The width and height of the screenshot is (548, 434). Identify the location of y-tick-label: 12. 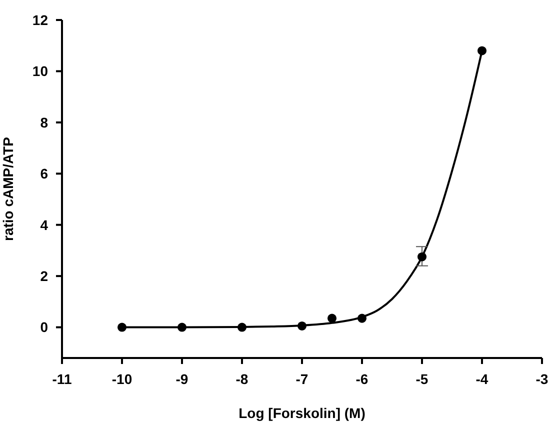
(40, 20).